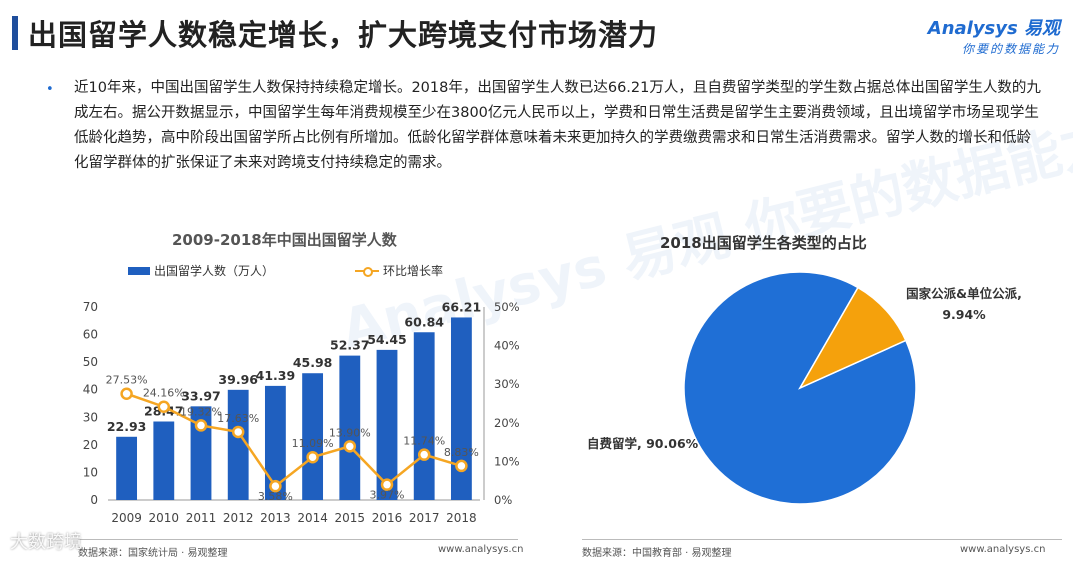 The image size is (1073, 564). I want to click on y2-axis-tick-label: 40%, so click(507, 346).